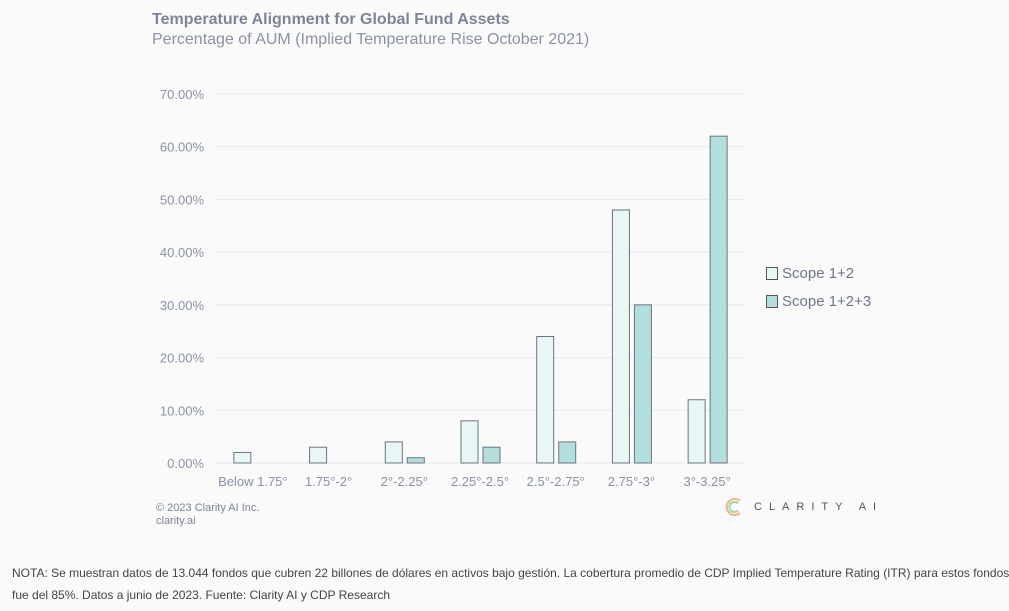  I want to click on copyright: © 2023 Clarity AI Inc. clarity.ai, so click(208, 515).